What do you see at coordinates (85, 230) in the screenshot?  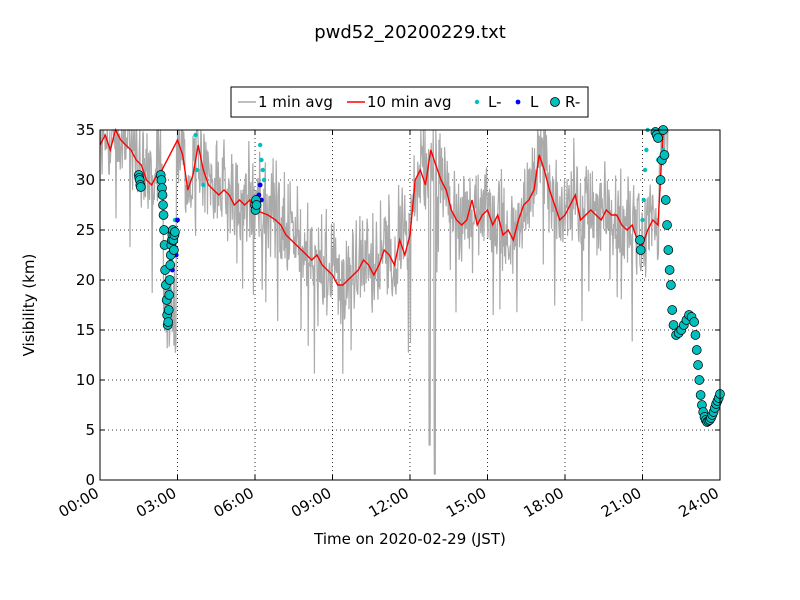 I see `y-tick-label: 25` at bounding box center [85, 230].